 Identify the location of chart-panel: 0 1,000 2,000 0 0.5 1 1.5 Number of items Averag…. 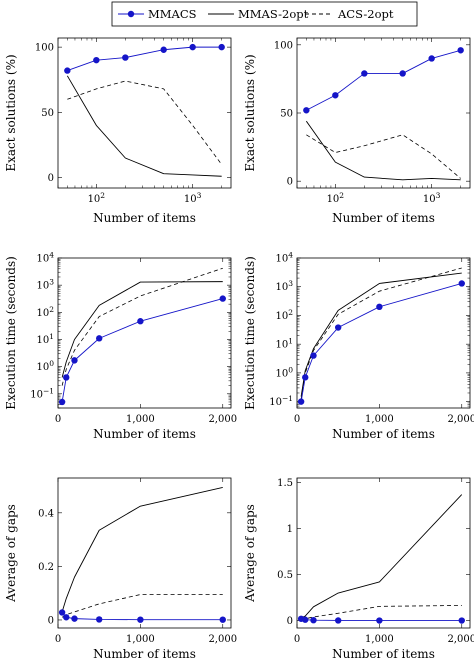
(358, 569).